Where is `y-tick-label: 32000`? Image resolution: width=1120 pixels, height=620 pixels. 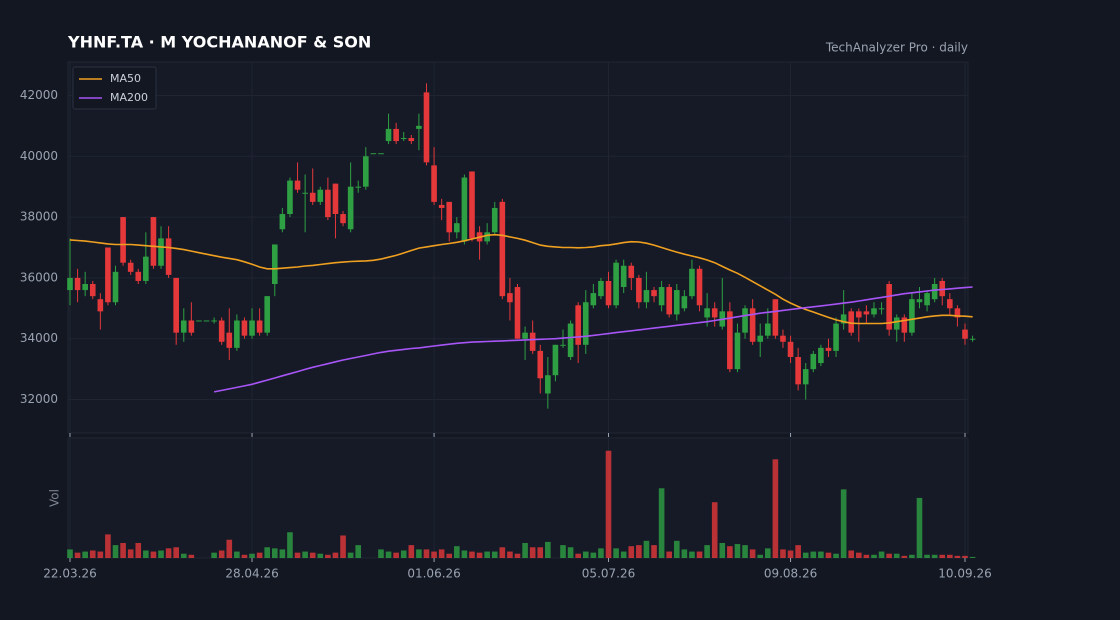
y-tick-label: 32000 is located at coordinates (39, 399).